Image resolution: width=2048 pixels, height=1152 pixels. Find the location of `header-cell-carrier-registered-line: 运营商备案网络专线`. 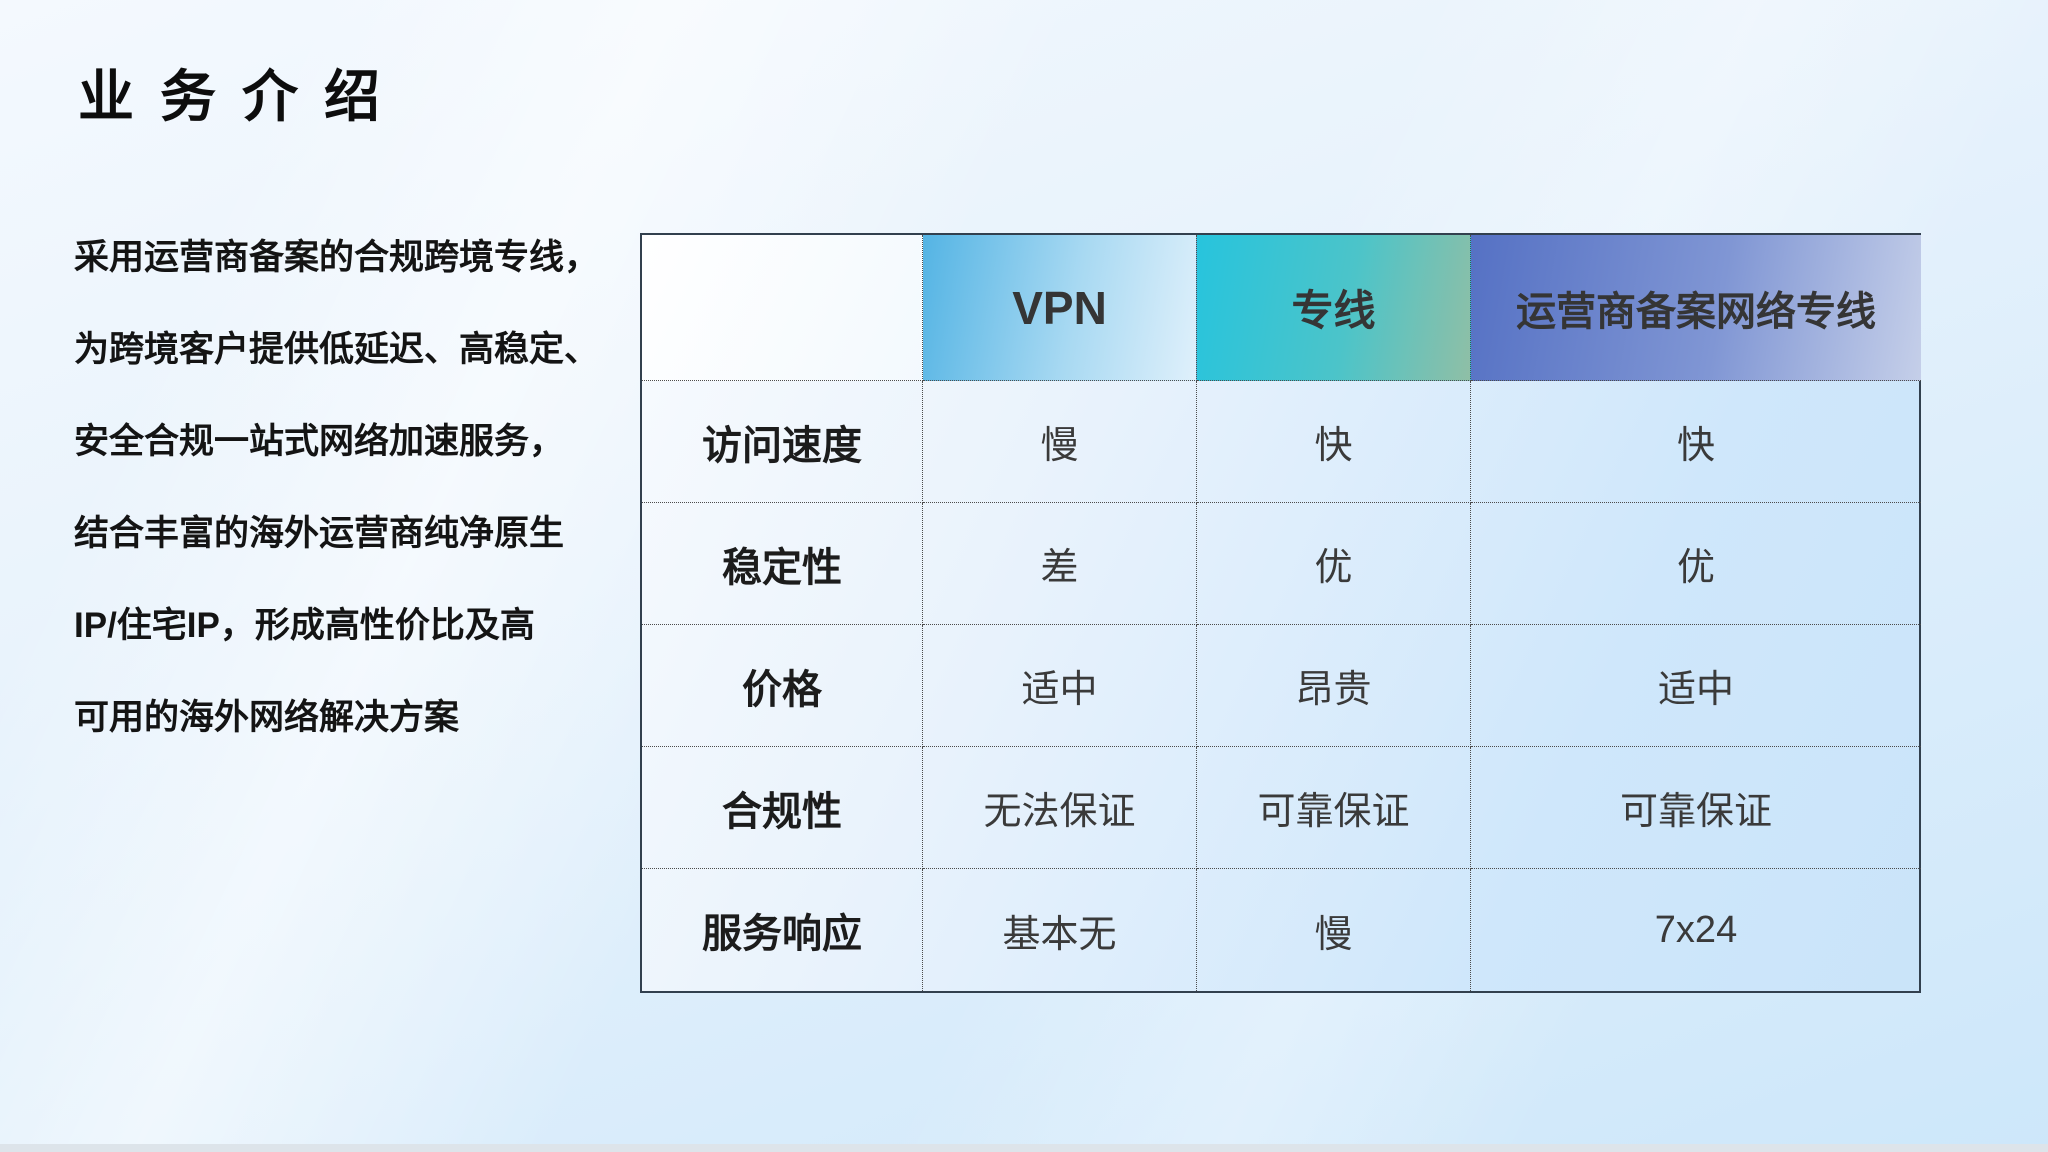

header-cell-carrier-registered-line: 运营商备案网络专线 is located at coordinates (1696, 308).